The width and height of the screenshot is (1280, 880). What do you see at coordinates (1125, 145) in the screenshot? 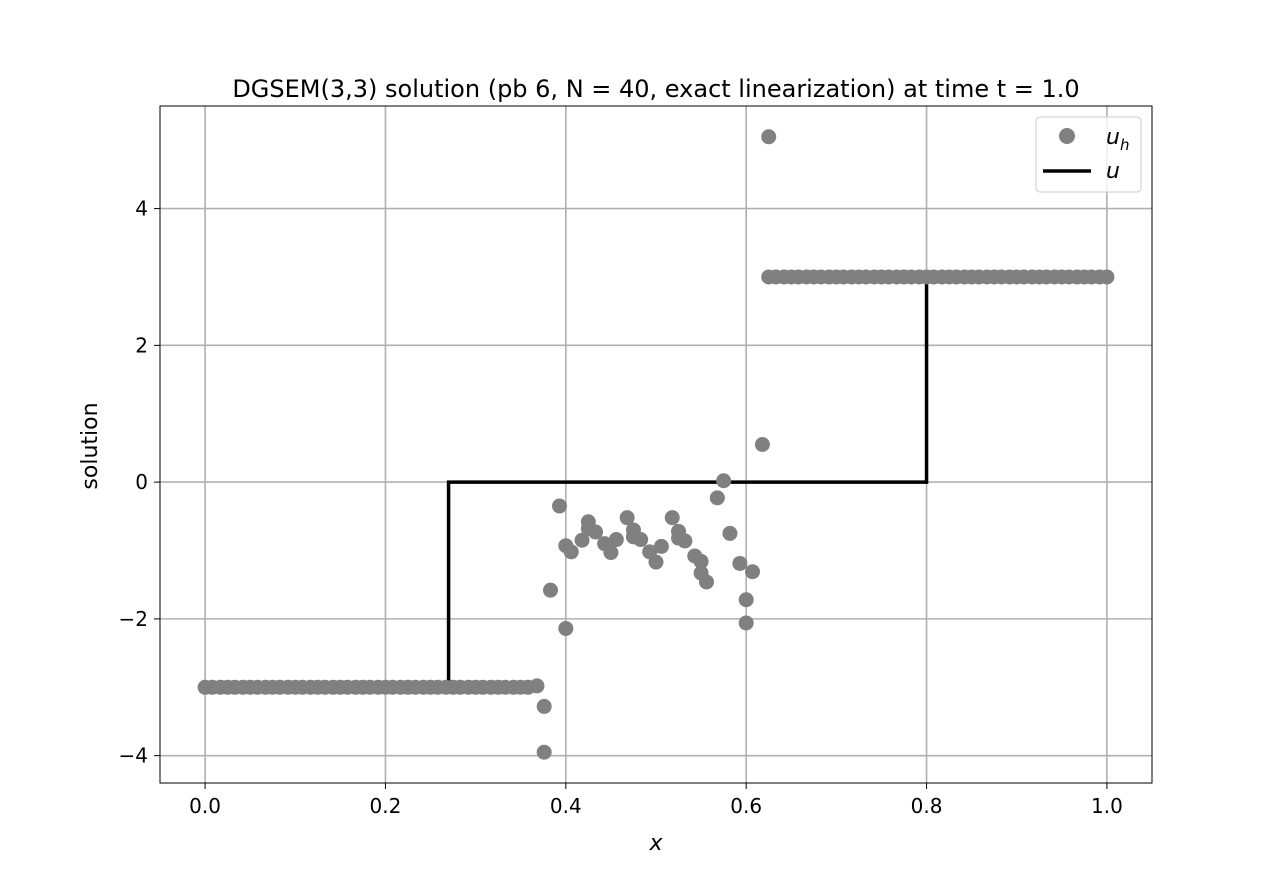
I see `legend-label-uh-subscript: h` at bounding box center [1125, 145].